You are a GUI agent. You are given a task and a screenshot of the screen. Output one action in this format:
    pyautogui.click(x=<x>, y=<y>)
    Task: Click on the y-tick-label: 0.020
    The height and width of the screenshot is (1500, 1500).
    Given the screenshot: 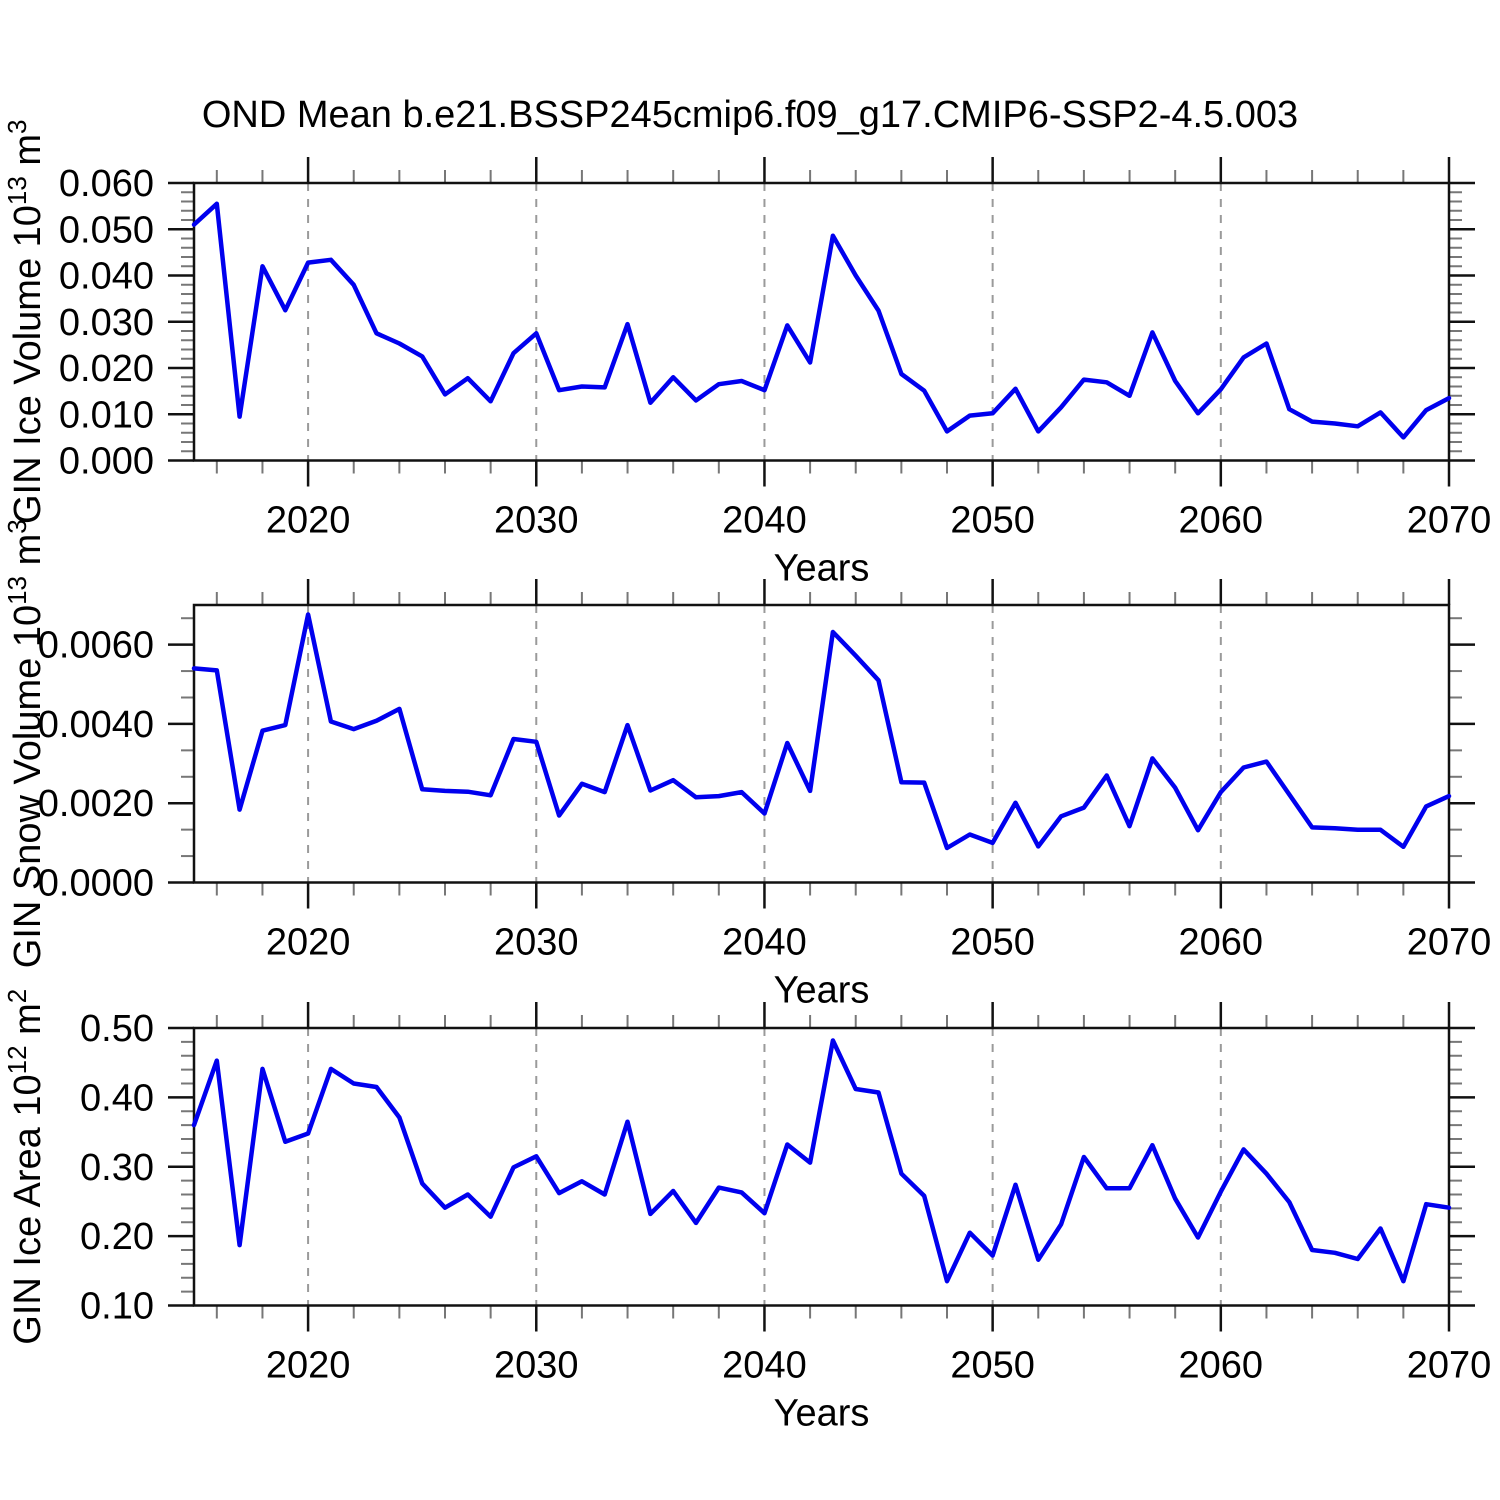 What is the action you would take?
    pyautogui.click(x=106, y=369)
    